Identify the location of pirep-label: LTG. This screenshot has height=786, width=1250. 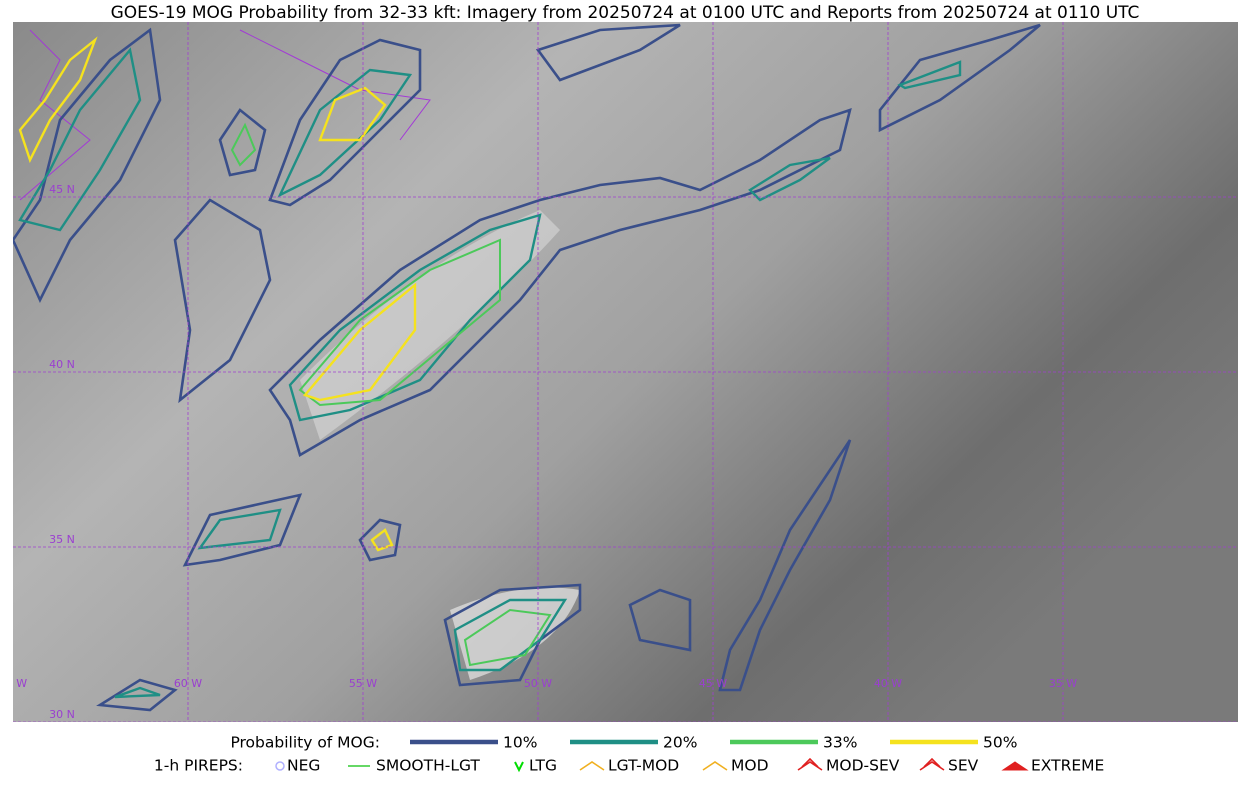
(543, 766).